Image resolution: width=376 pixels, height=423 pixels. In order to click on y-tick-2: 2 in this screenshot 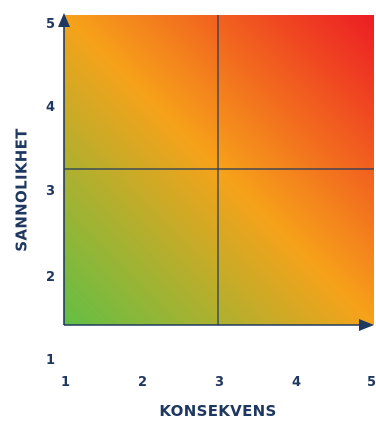, I will do `click(51, 277)`.